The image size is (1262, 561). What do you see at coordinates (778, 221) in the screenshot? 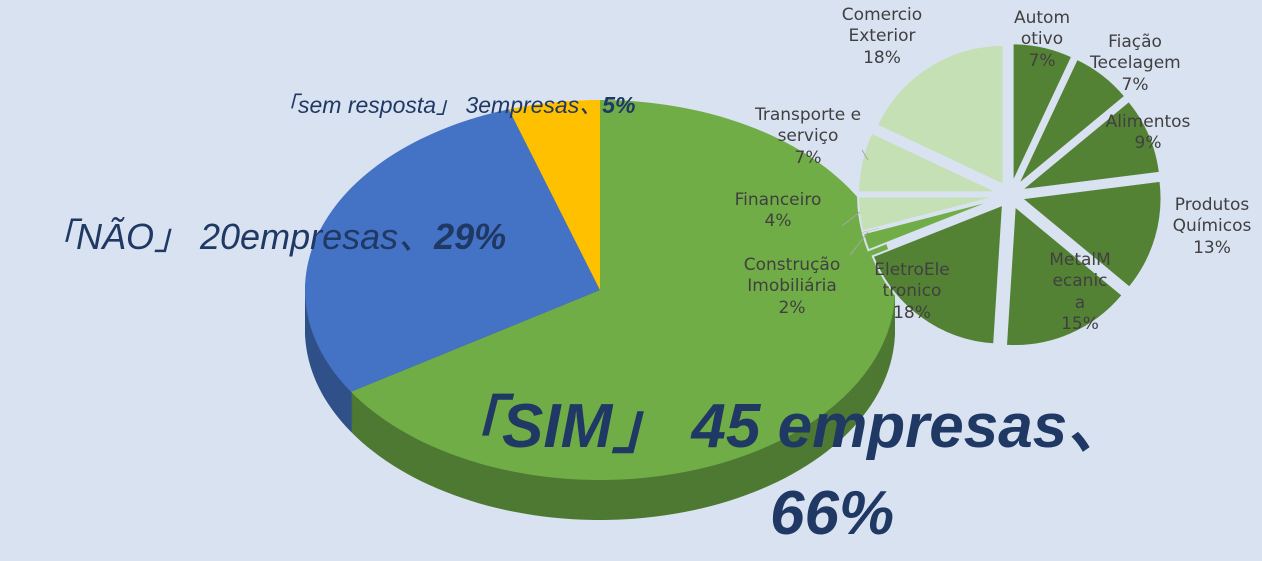
I see `value-label: 4%` at bounding box center [778, 221].